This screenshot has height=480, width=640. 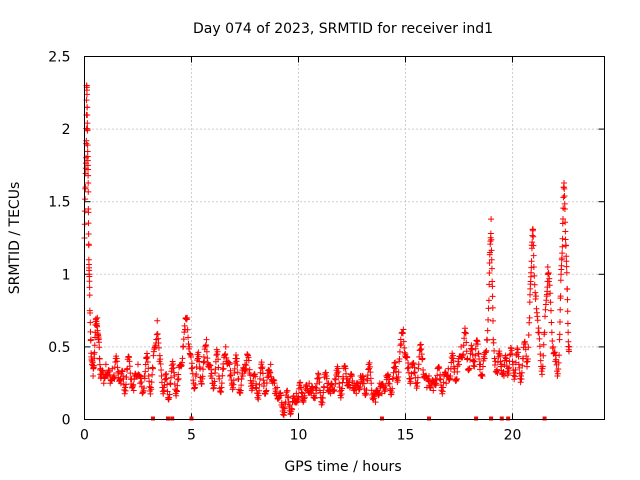 I want to click on y-tick-label: 1.5, so click(x=59, y=203).